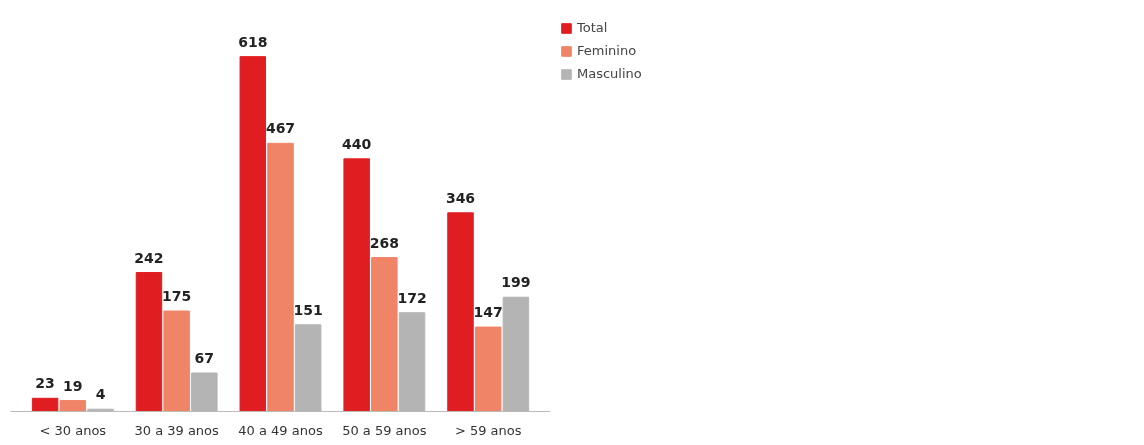  I want to click on data-label: 4, so click(100, 394).